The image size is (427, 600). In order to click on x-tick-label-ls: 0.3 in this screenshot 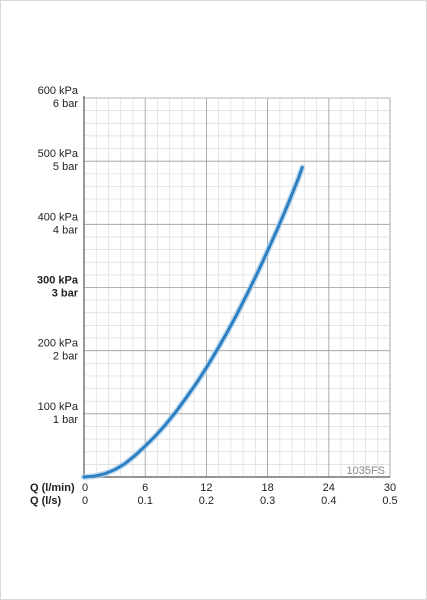, I will do `click(267, 501)`.